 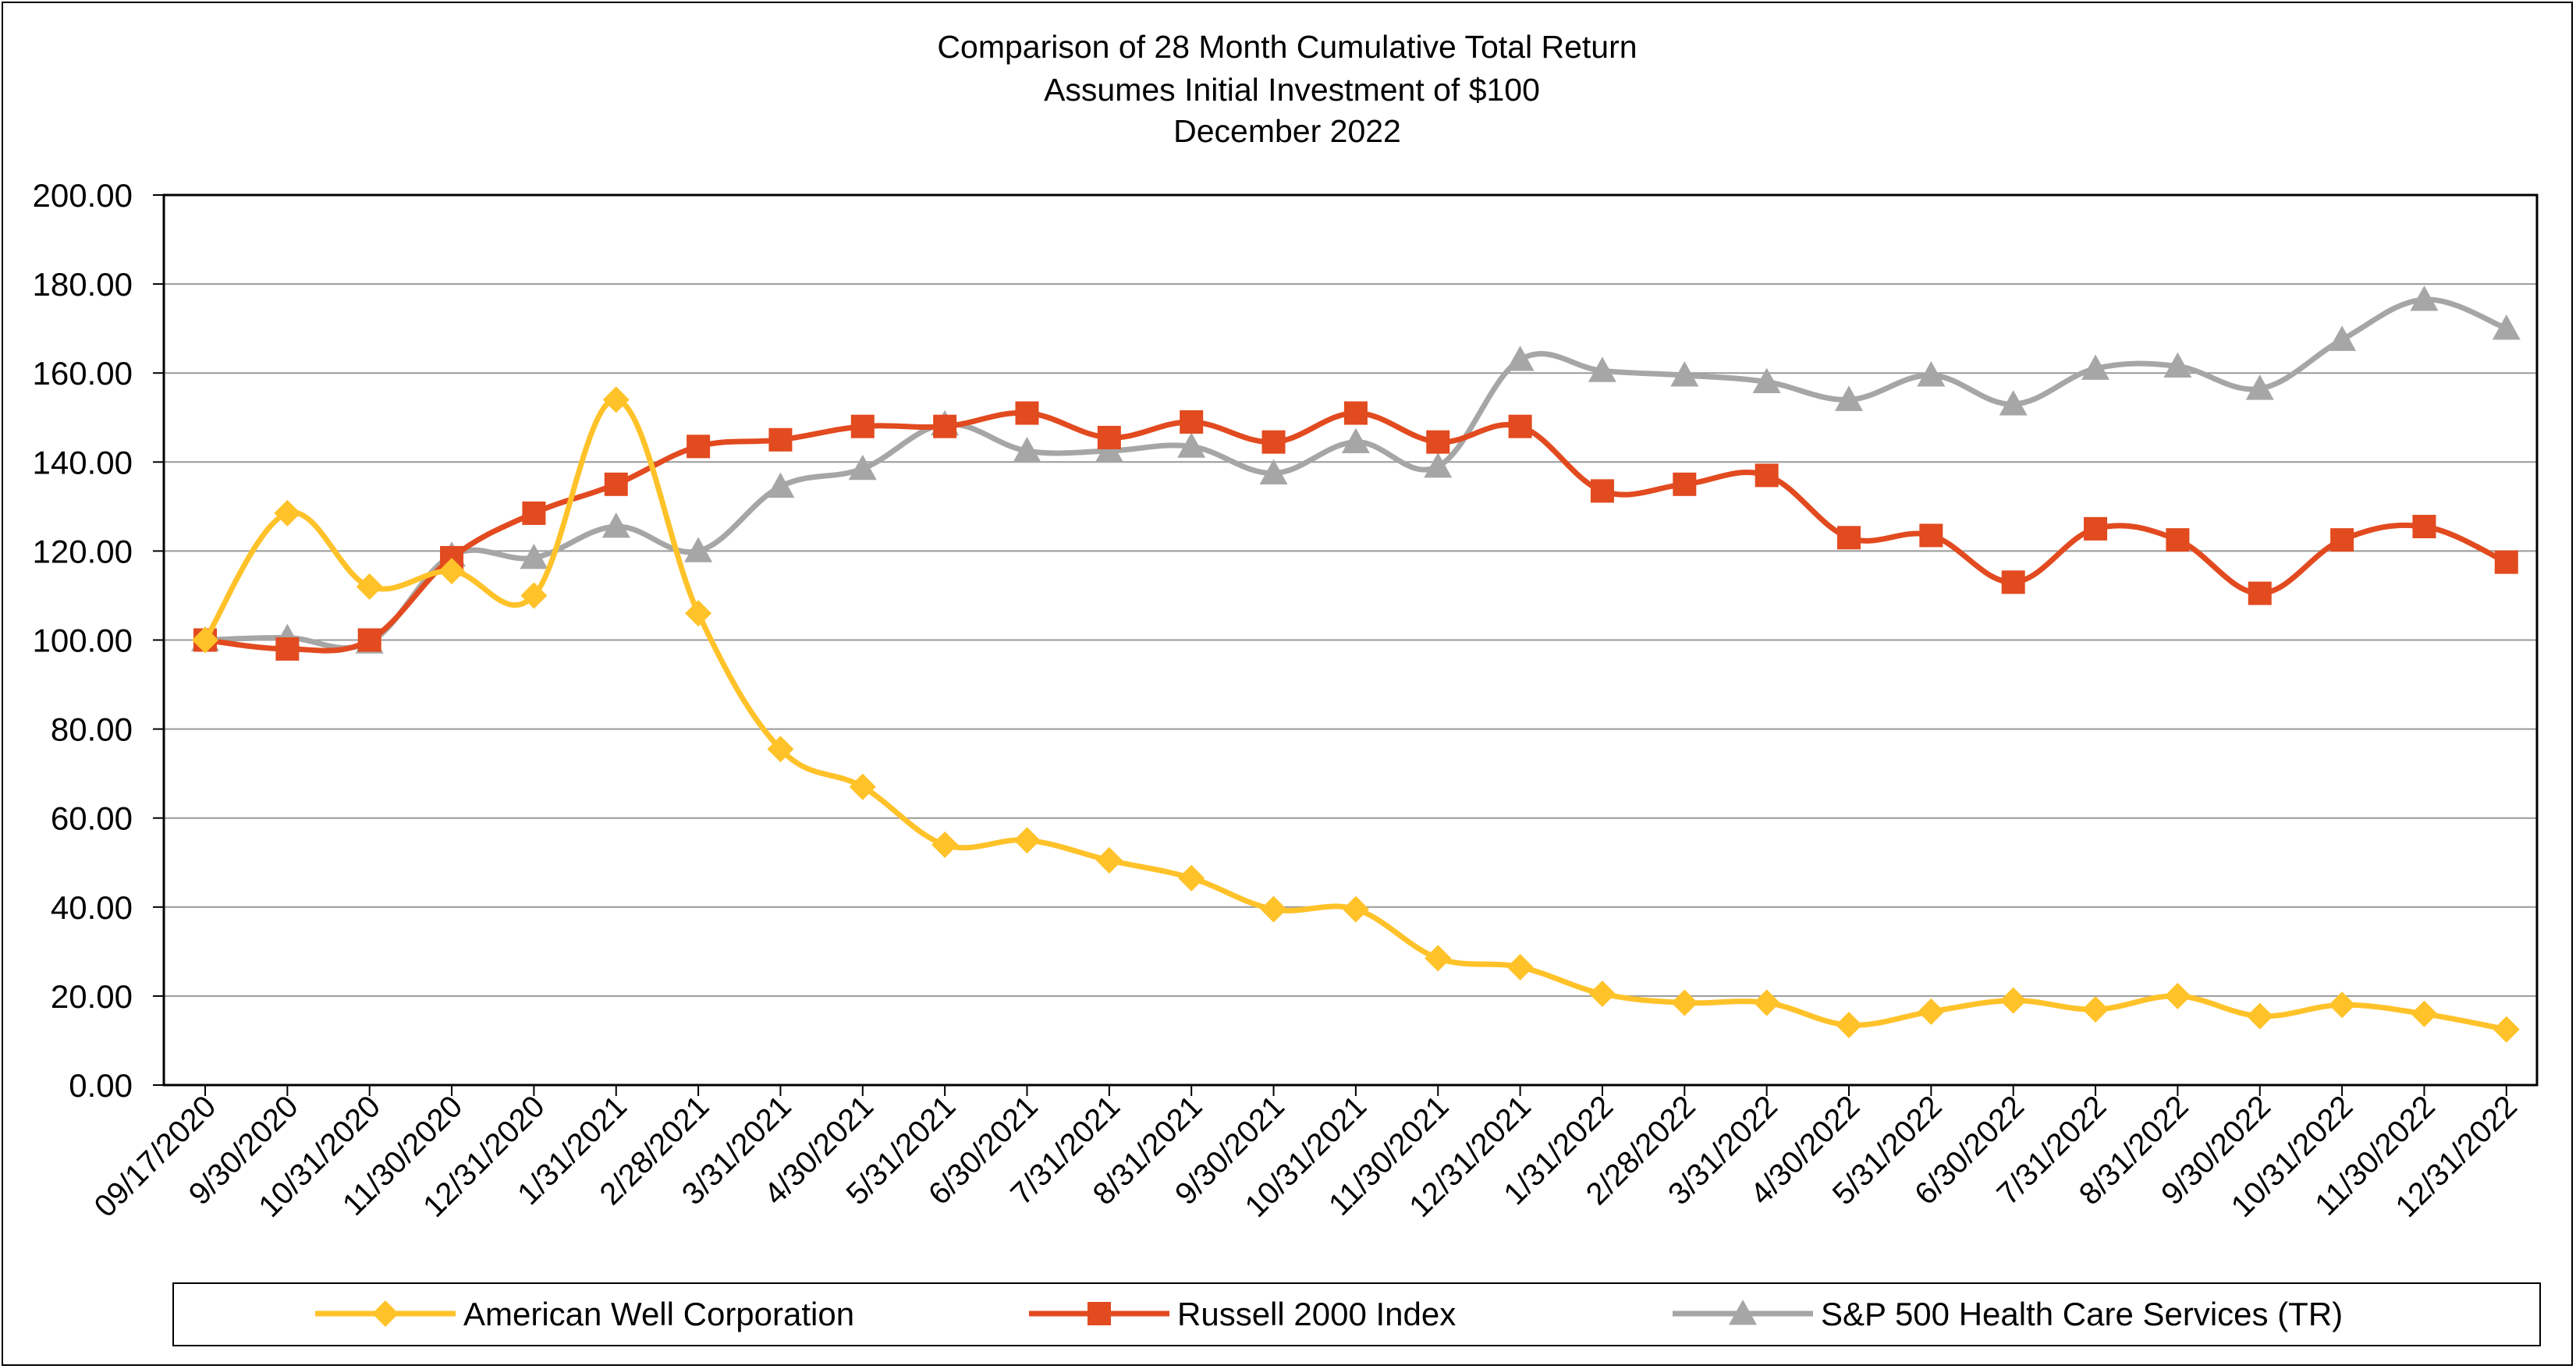 I want to click on y-tick-label: 120.00, so click(x=83, y=551).